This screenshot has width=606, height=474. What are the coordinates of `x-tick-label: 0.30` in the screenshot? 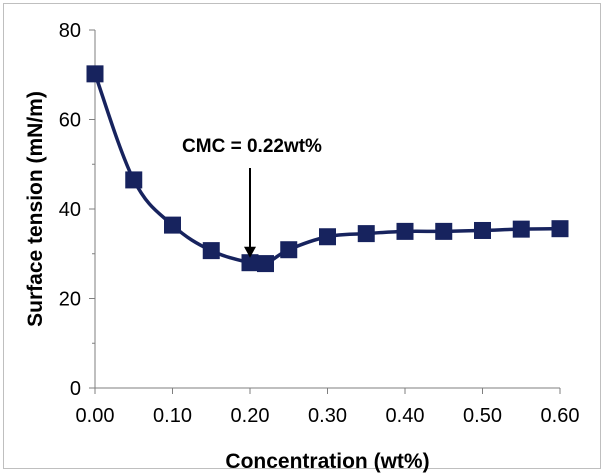 It's located at (327, 416).